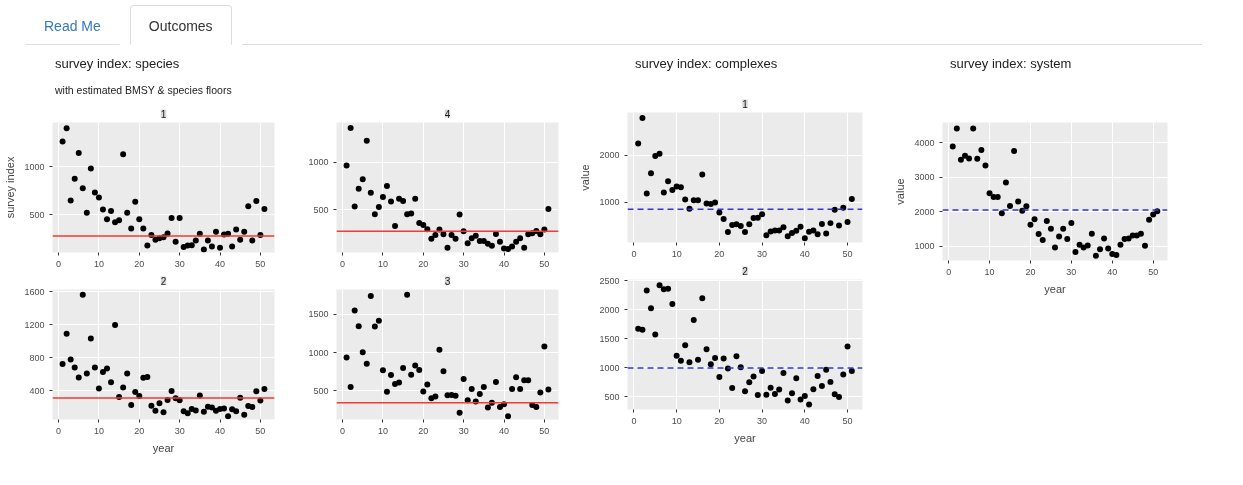 Image resolution: width=1243 pixels, height=485 pixels. I want to click on text: survey index: system, so click(1011, 64).